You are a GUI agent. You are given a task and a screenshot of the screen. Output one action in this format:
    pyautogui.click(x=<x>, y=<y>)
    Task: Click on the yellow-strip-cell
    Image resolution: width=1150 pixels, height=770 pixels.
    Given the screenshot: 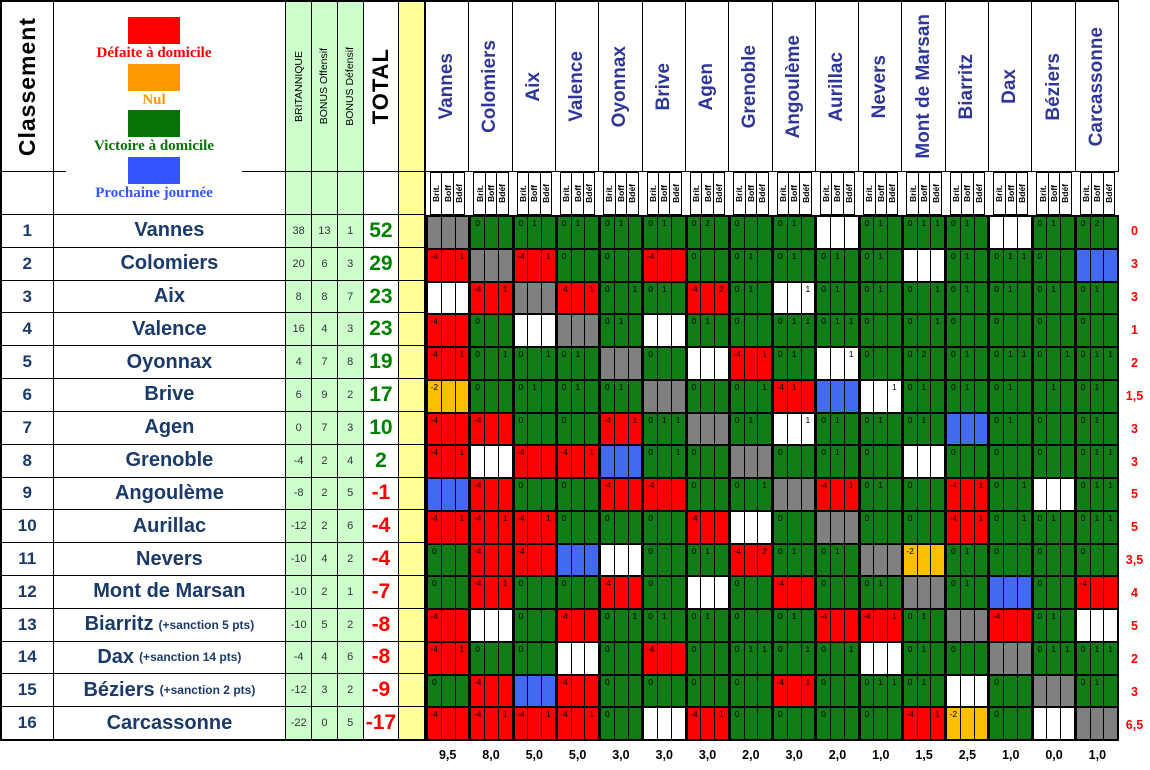 What is the action you would take?
    pyautogui.click(x=412, y=591)
    